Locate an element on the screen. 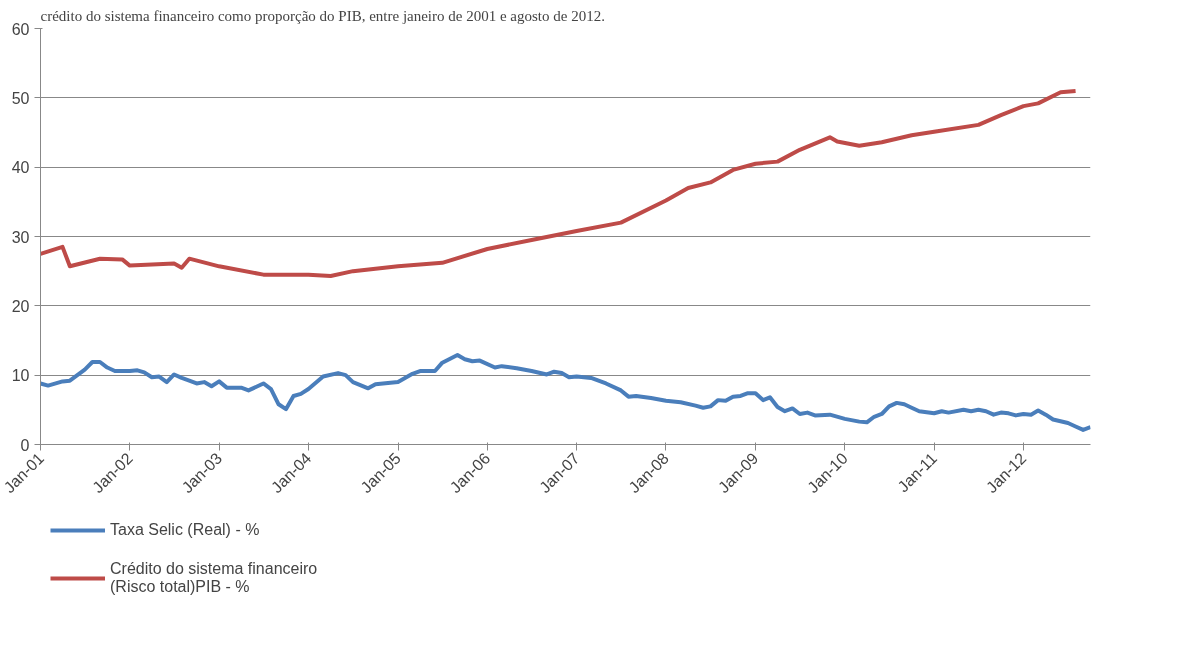 The width and height of the screenshot is (1182, 654). y-tick-label: 10 is located at coordinates (20, 376).